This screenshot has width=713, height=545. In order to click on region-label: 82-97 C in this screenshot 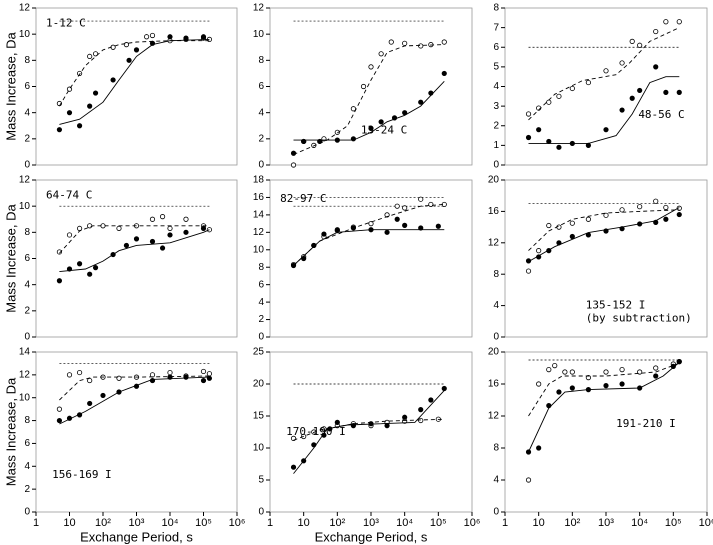, I will do `click(303, 198)`.